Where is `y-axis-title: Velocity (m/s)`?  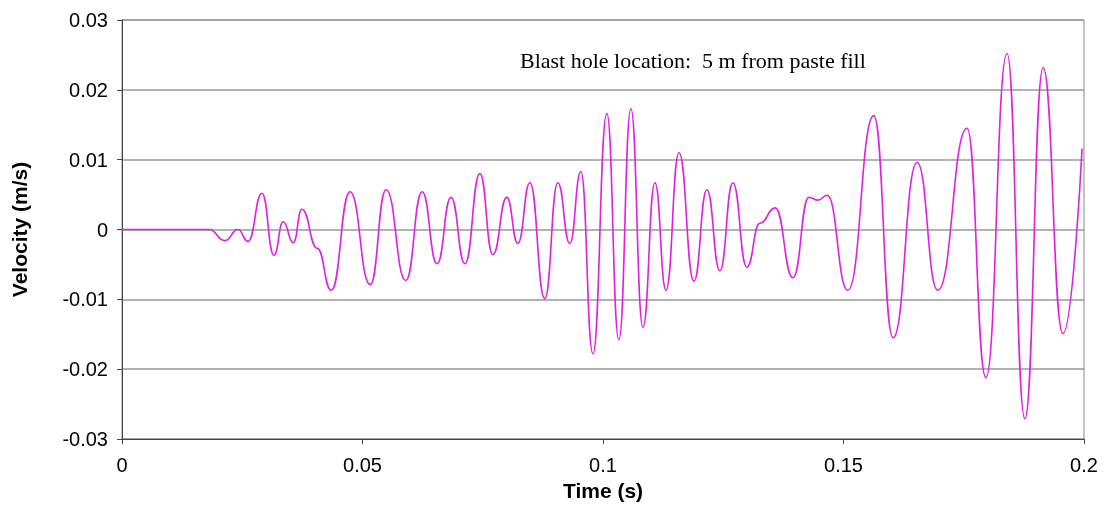 y-axis-title: Velocity (m/s) is located at coordinates (19, 229).